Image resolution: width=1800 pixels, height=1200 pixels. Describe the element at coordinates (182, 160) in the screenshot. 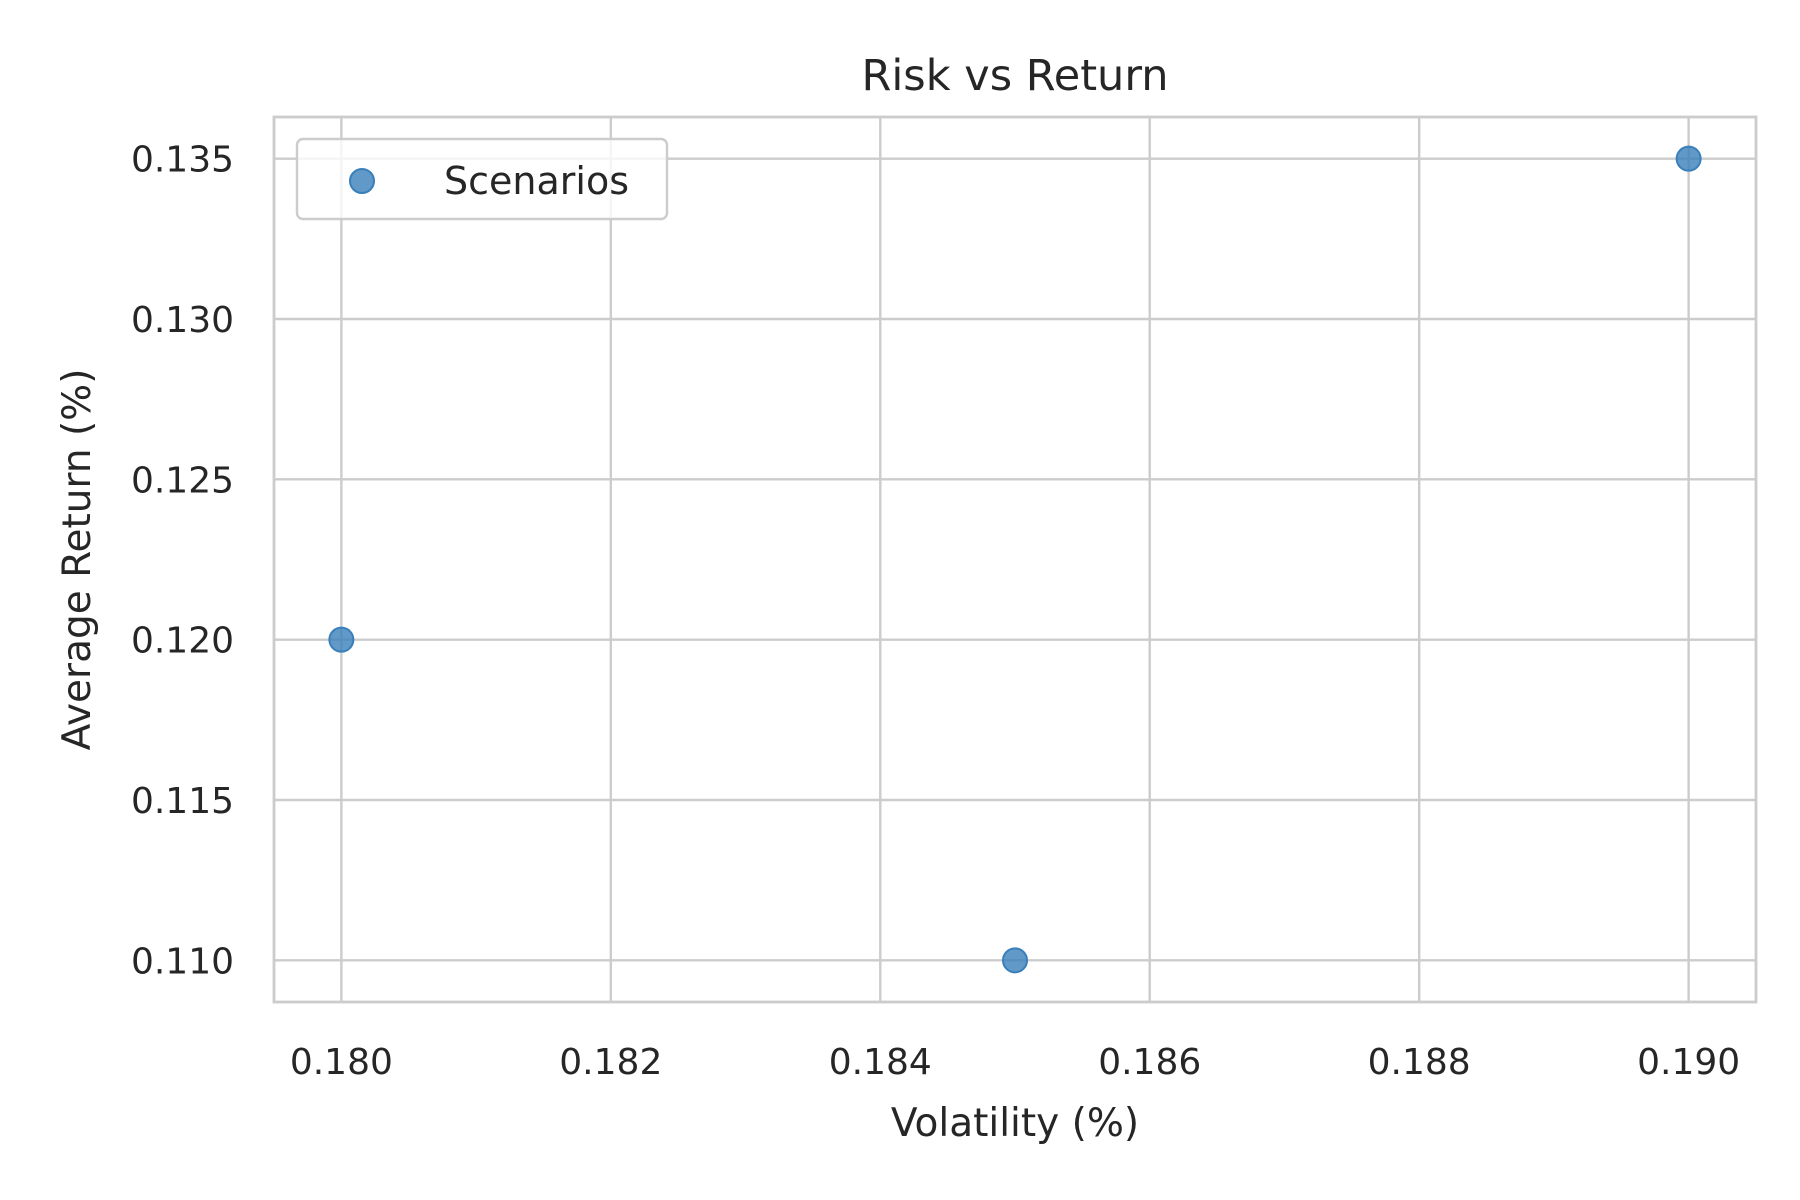

I see `y-tick-label: 0.135` at that location.